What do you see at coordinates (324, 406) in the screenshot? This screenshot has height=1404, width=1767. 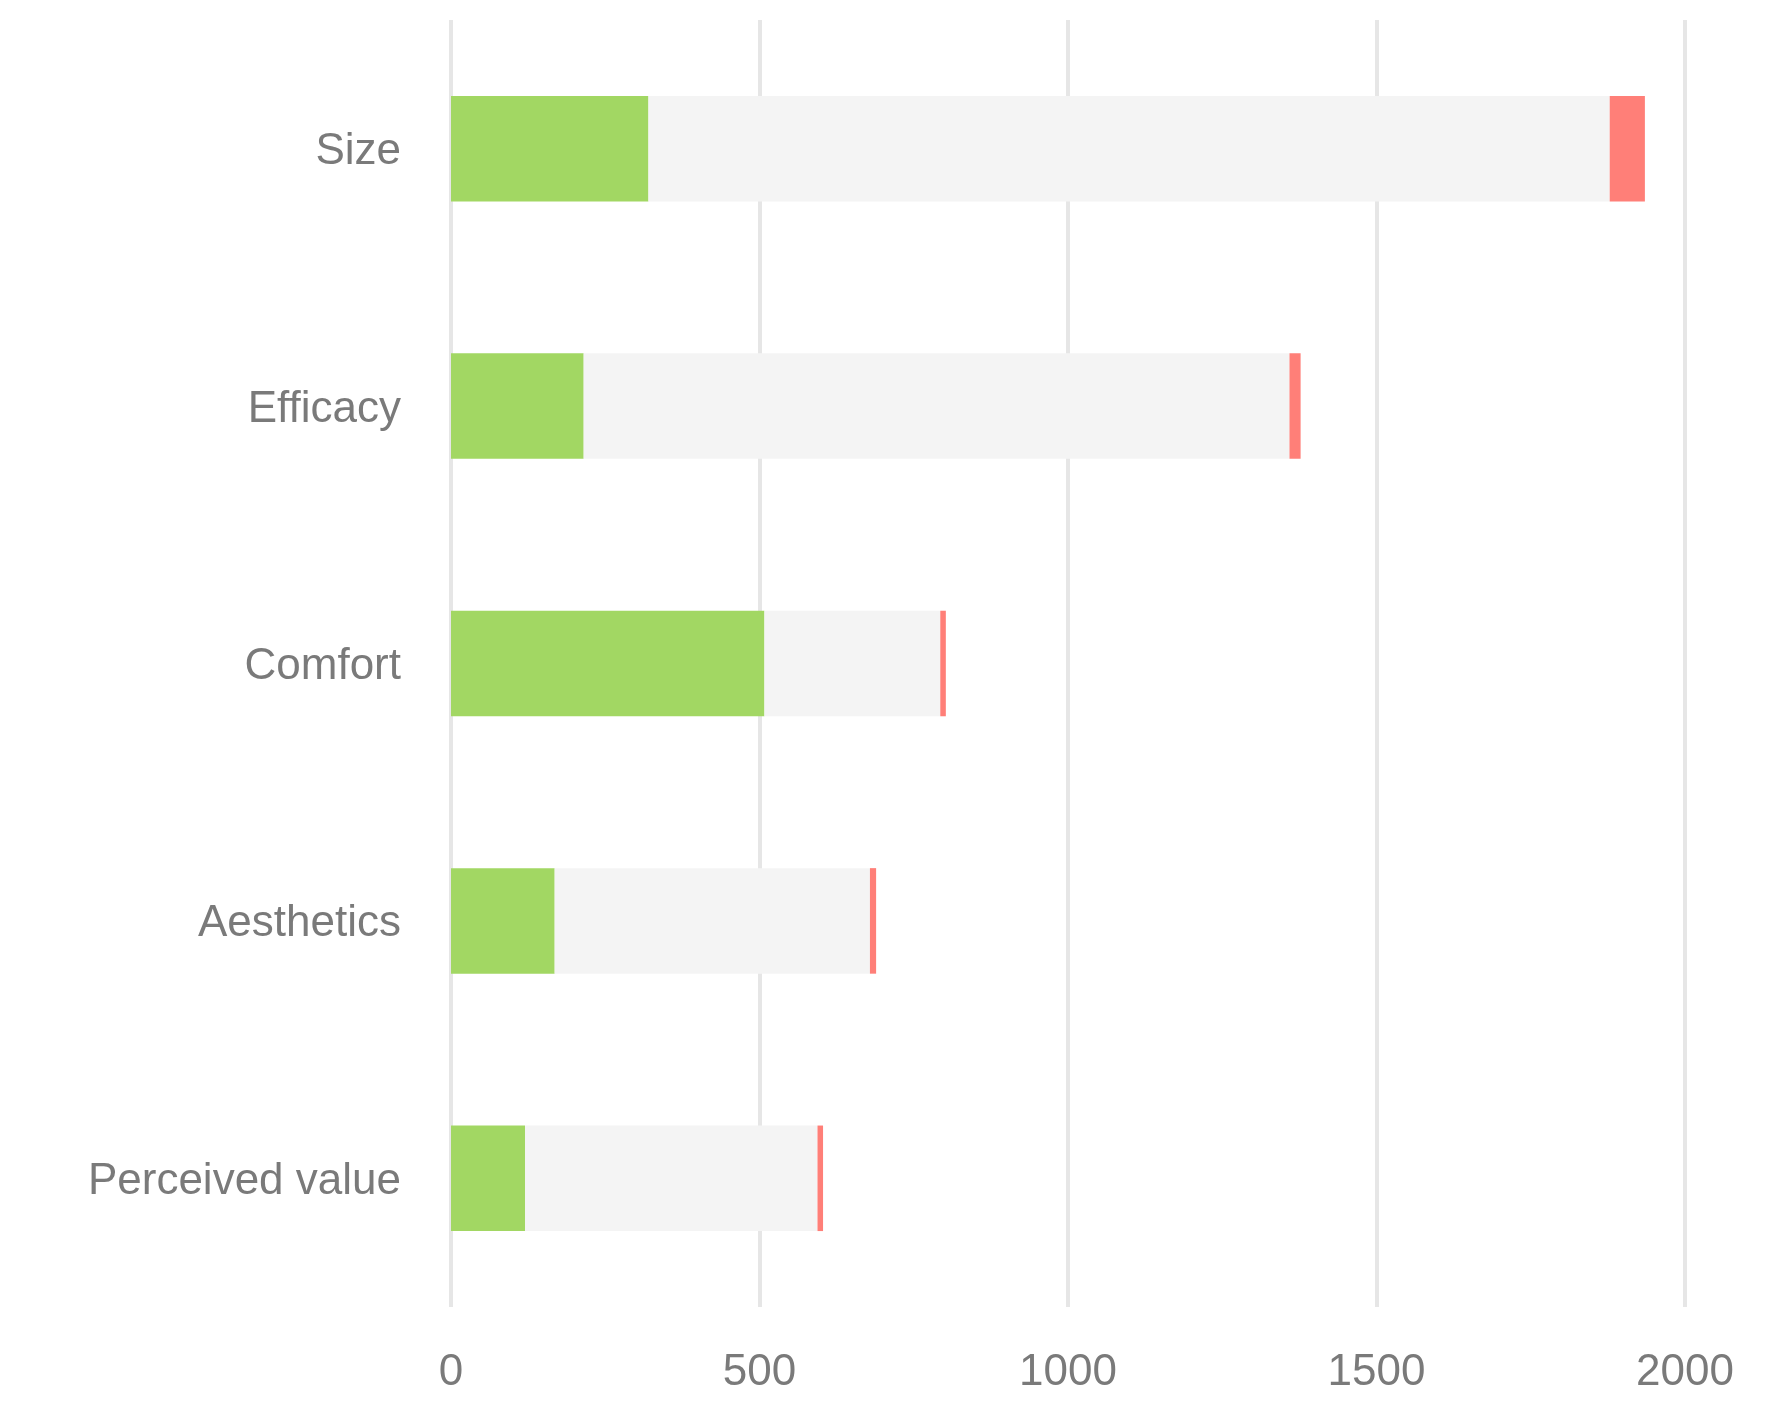 I see `y-tick-label: Efficacy` at bounding box center [324, 406].